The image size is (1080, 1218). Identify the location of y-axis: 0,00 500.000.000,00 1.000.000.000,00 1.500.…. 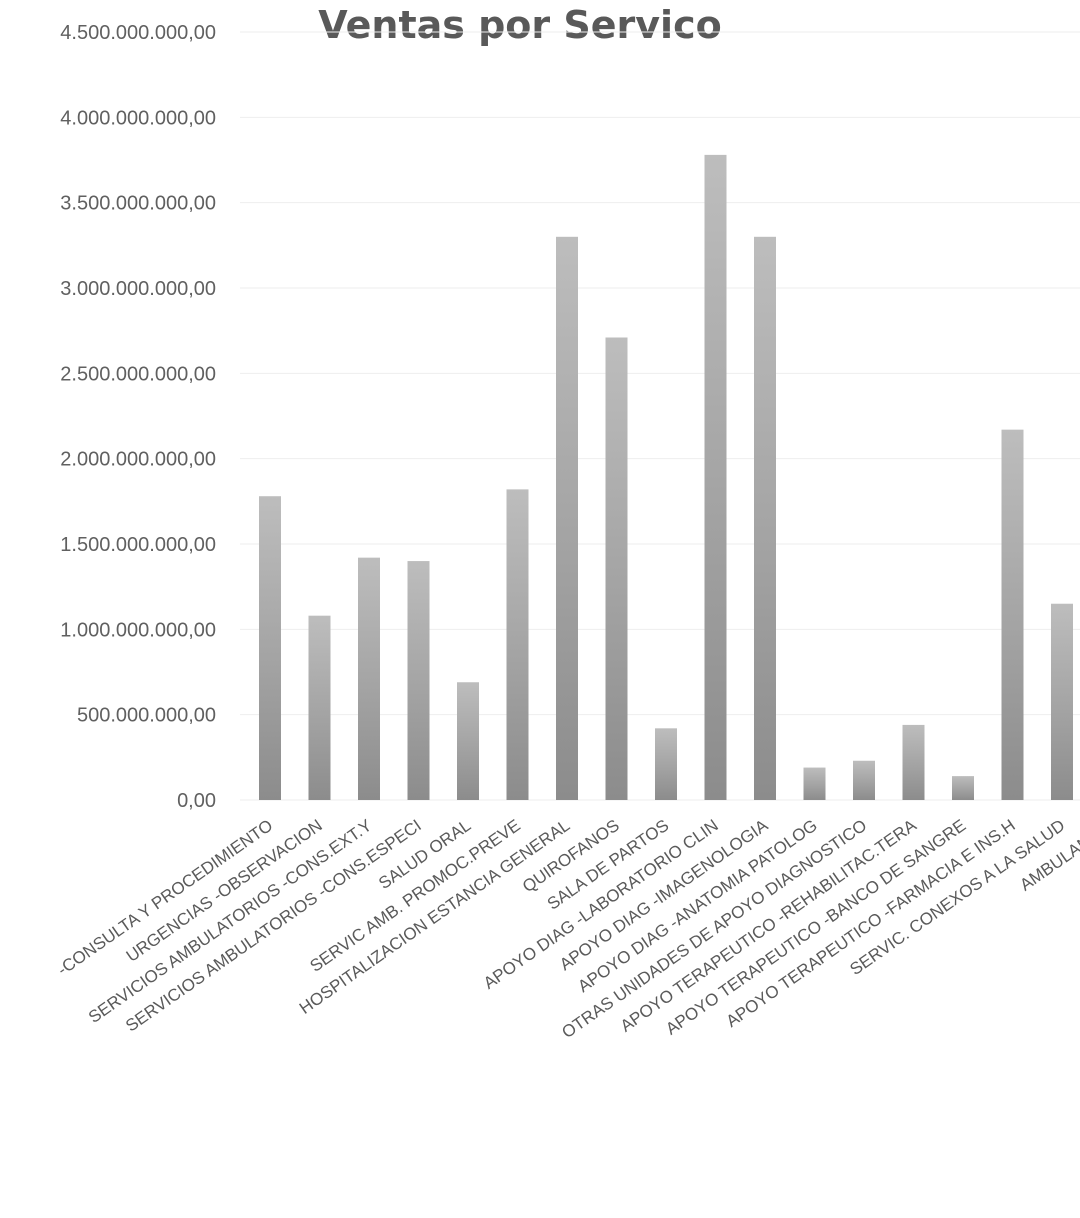
(138, 417).